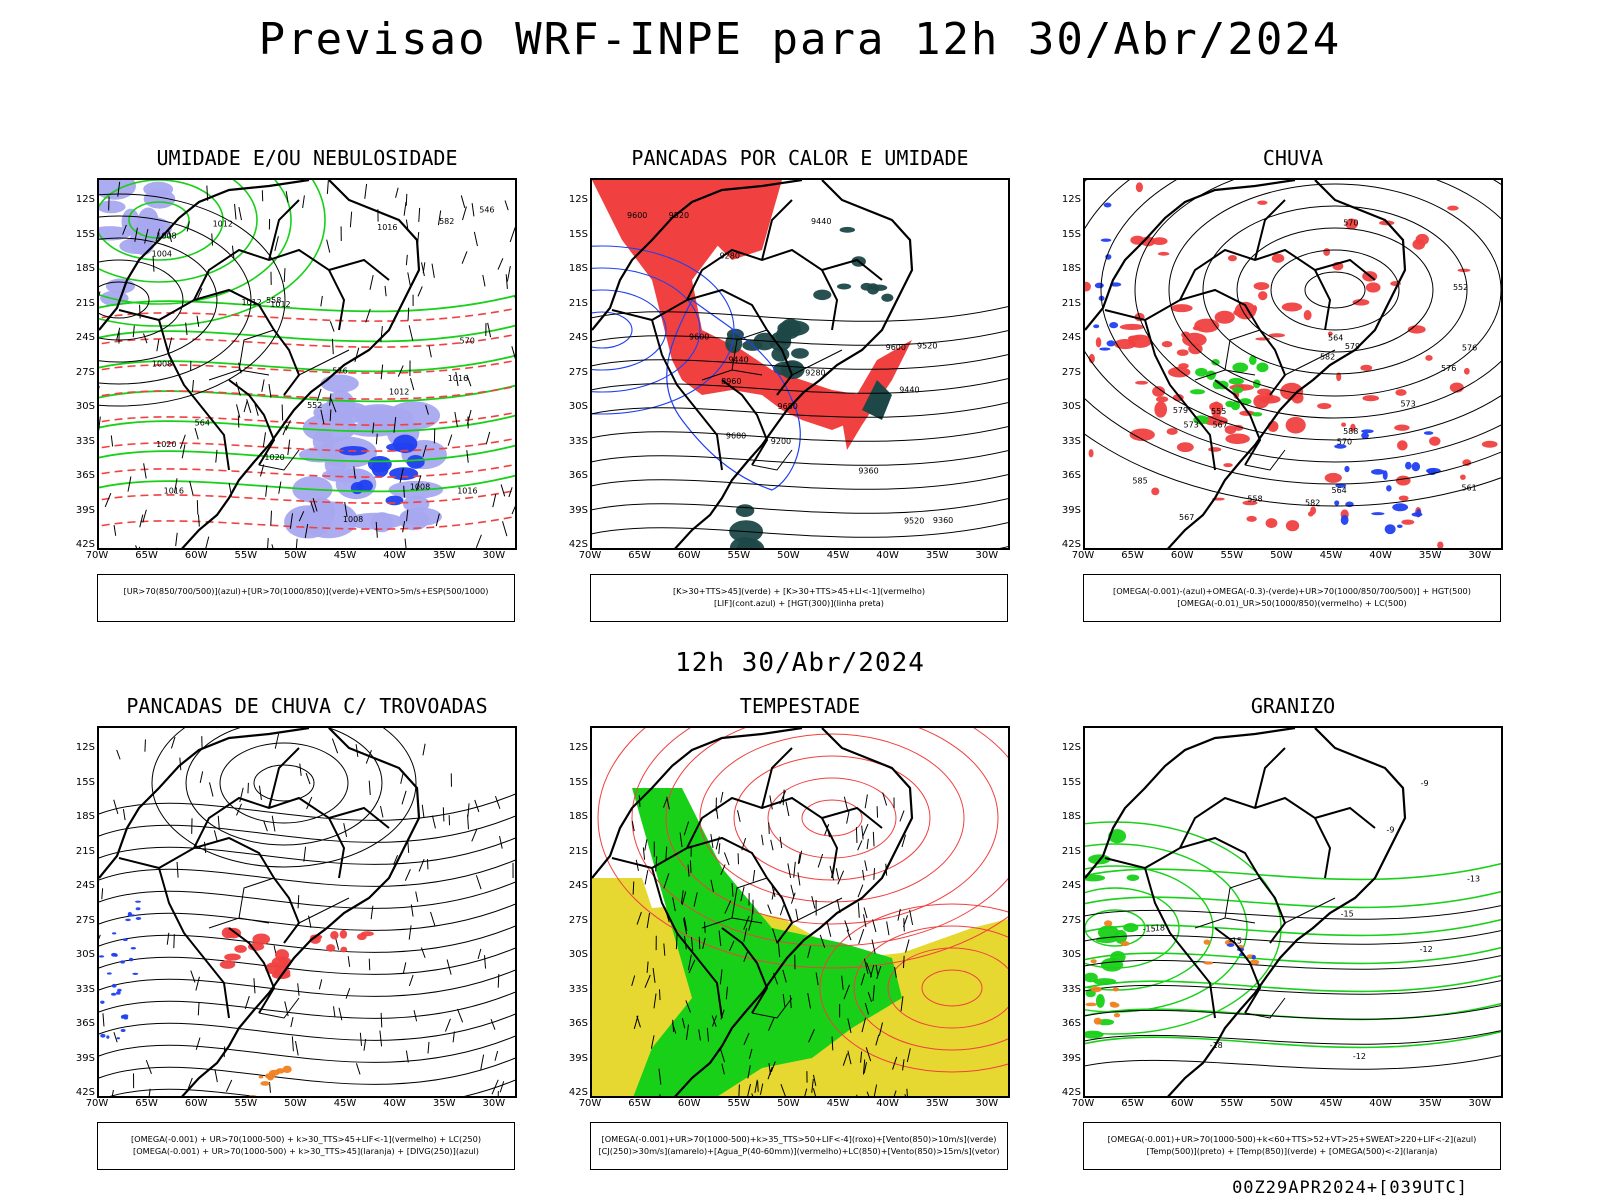  I want to click on humidity-area-blue, so click(120, 286).